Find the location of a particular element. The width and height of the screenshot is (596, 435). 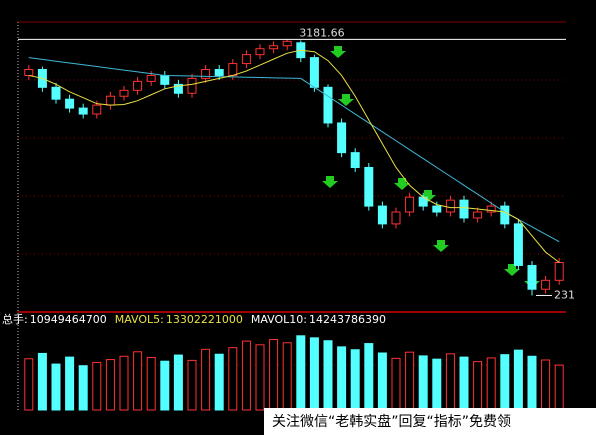

peak-label: 3181.66 is located at coordinates (322, 32).